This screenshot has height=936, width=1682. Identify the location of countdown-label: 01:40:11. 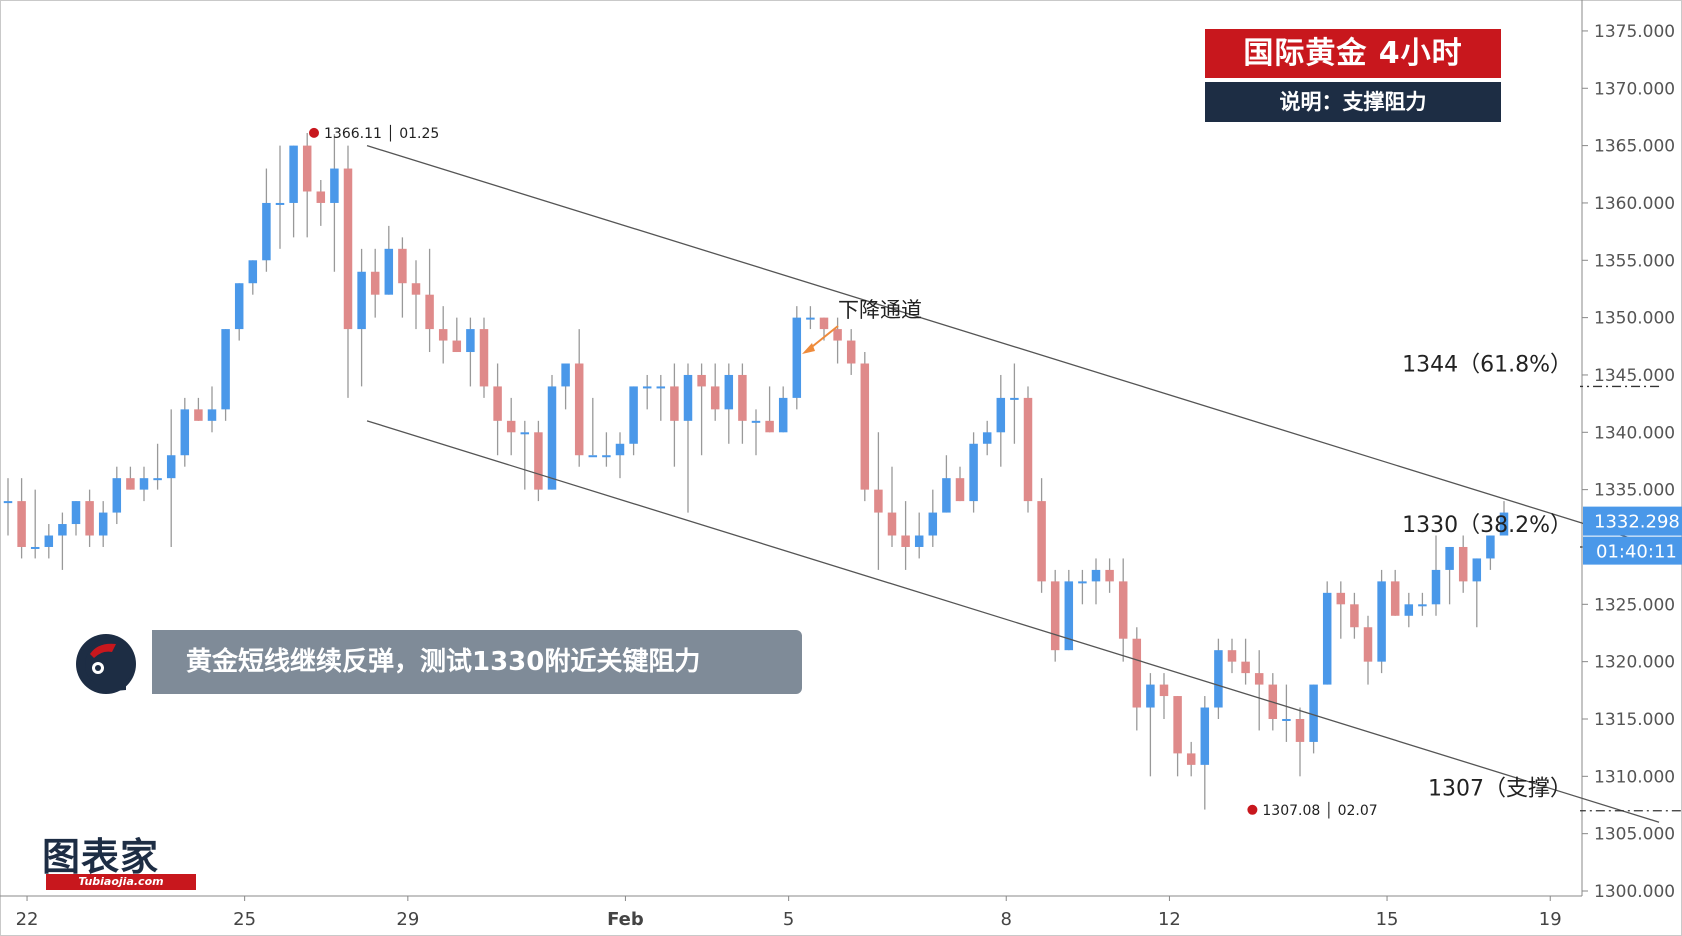
(1636, 552).